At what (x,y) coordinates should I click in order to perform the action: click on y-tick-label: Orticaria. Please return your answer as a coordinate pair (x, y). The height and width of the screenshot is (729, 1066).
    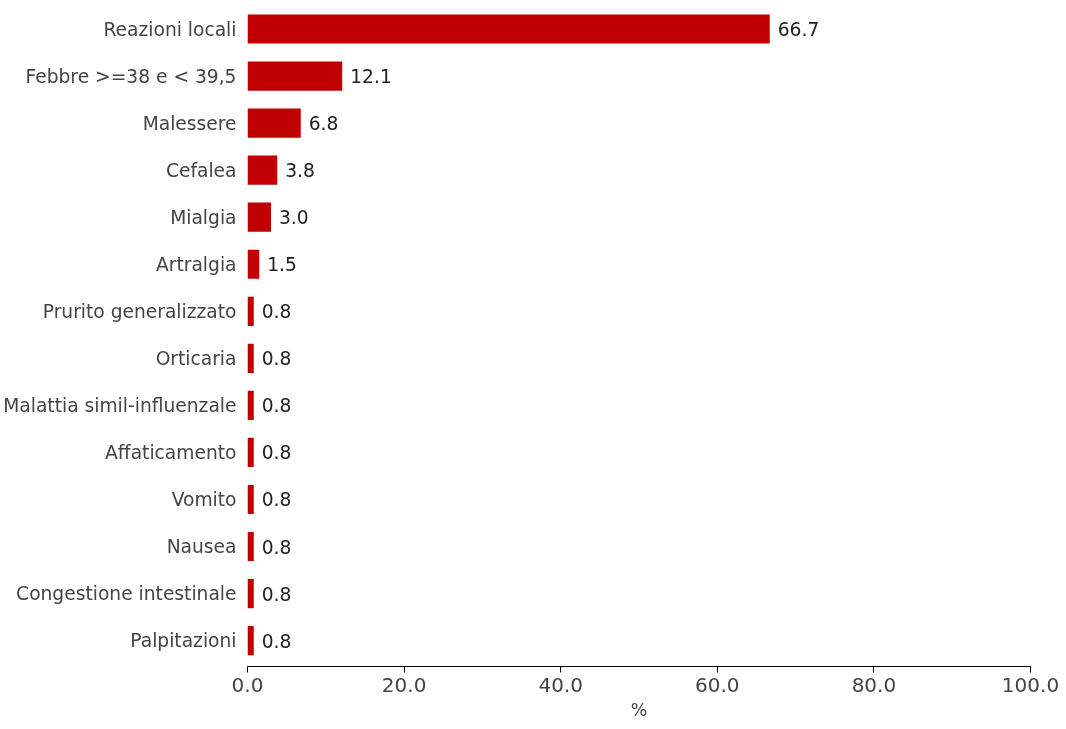
    Looking at the image, I should click on (196, 358).